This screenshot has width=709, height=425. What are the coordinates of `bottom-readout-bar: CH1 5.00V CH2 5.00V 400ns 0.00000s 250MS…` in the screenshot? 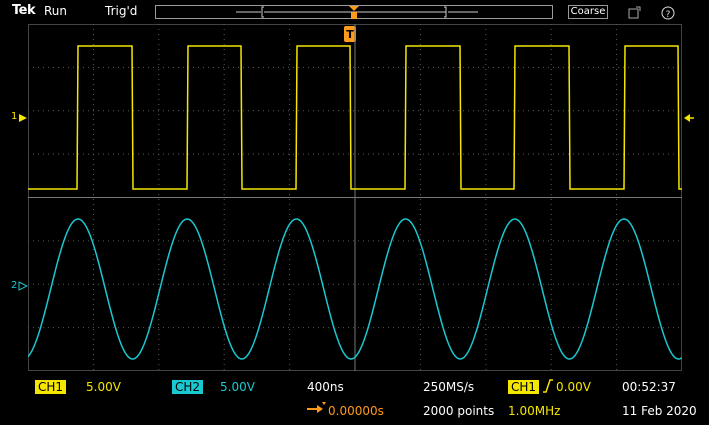 It's located at (354, 398).